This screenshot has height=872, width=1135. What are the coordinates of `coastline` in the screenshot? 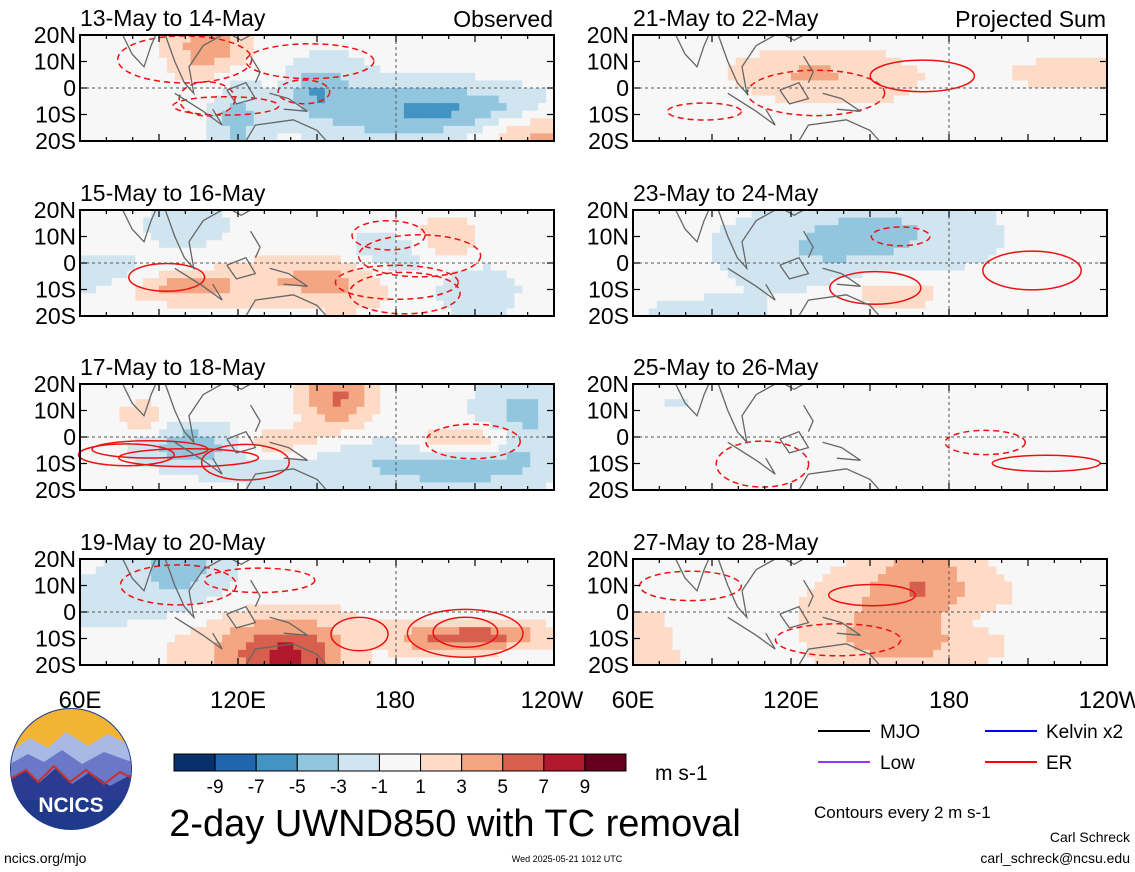 It's located at (241, 38).